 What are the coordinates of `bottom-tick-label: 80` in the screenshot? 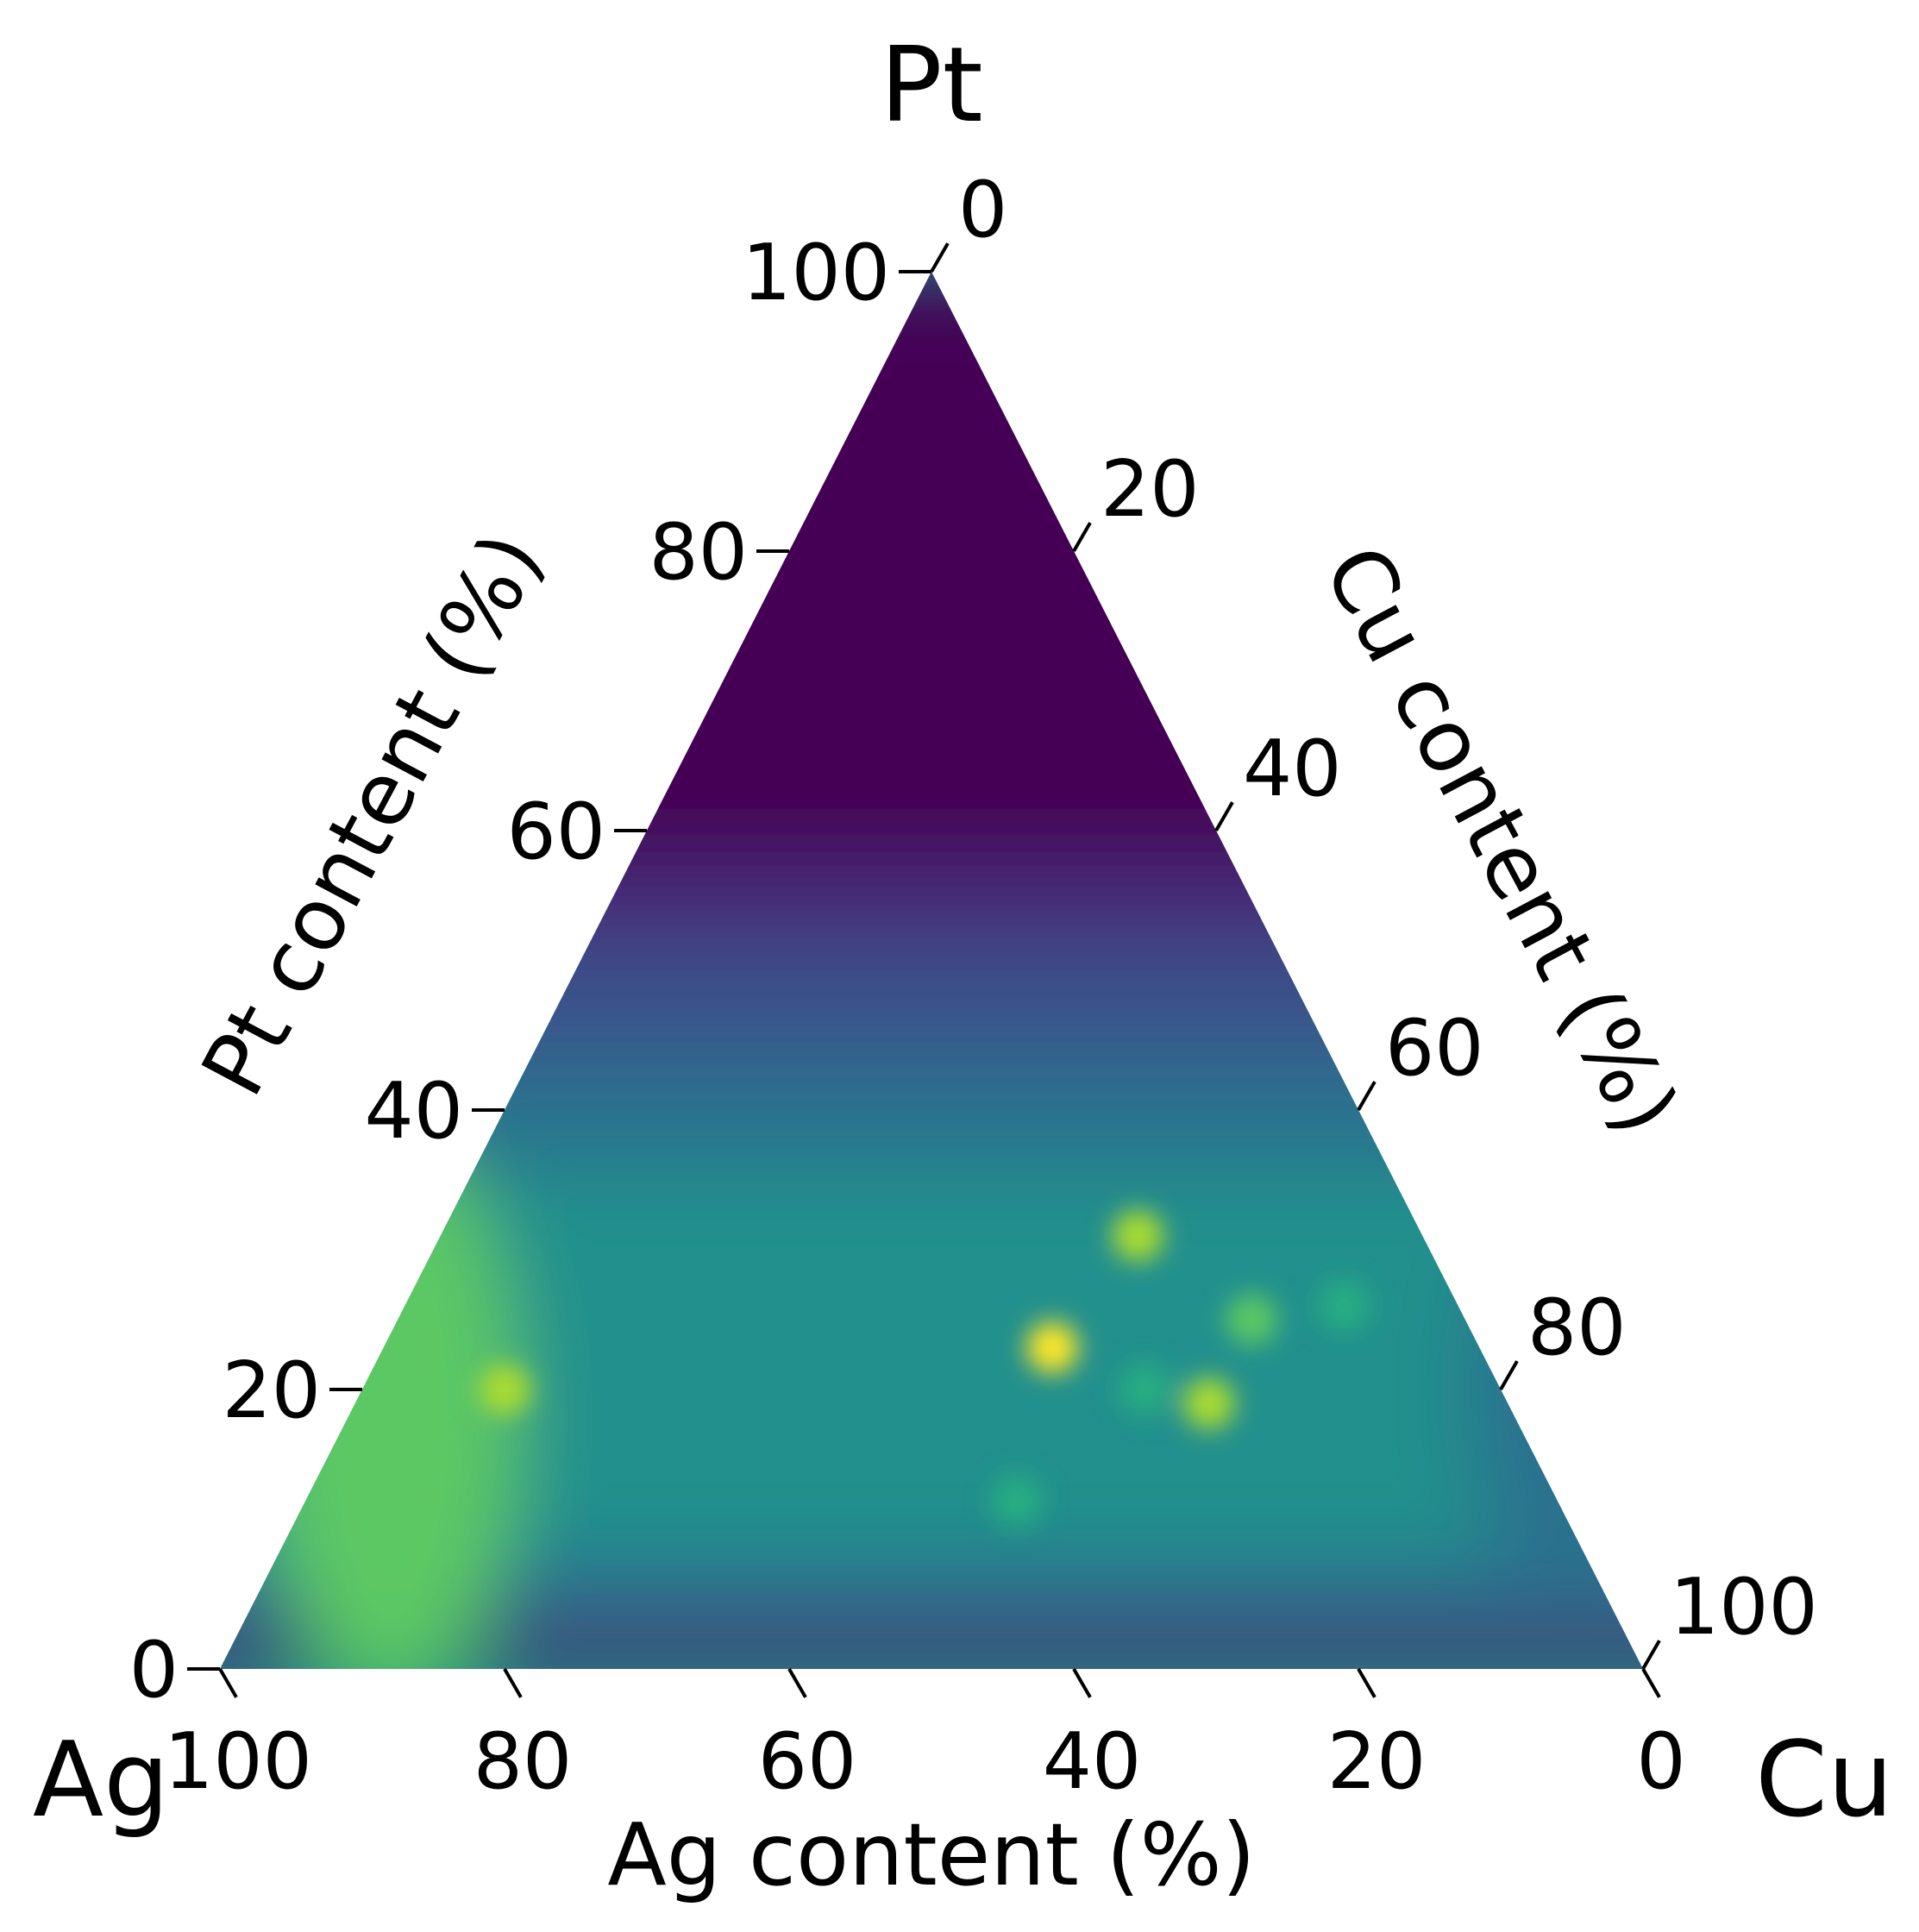 It's located at (523, 1762).